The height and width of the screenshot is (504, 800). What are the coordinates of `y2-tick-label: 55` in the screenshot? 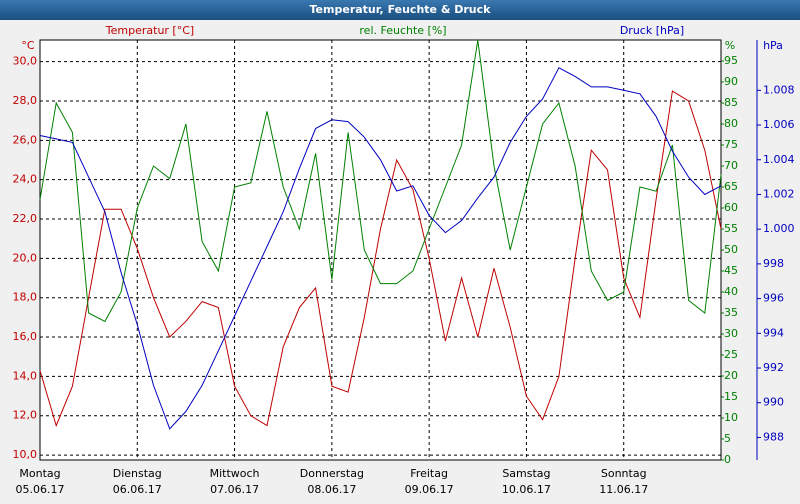 It's located at (731, 228).